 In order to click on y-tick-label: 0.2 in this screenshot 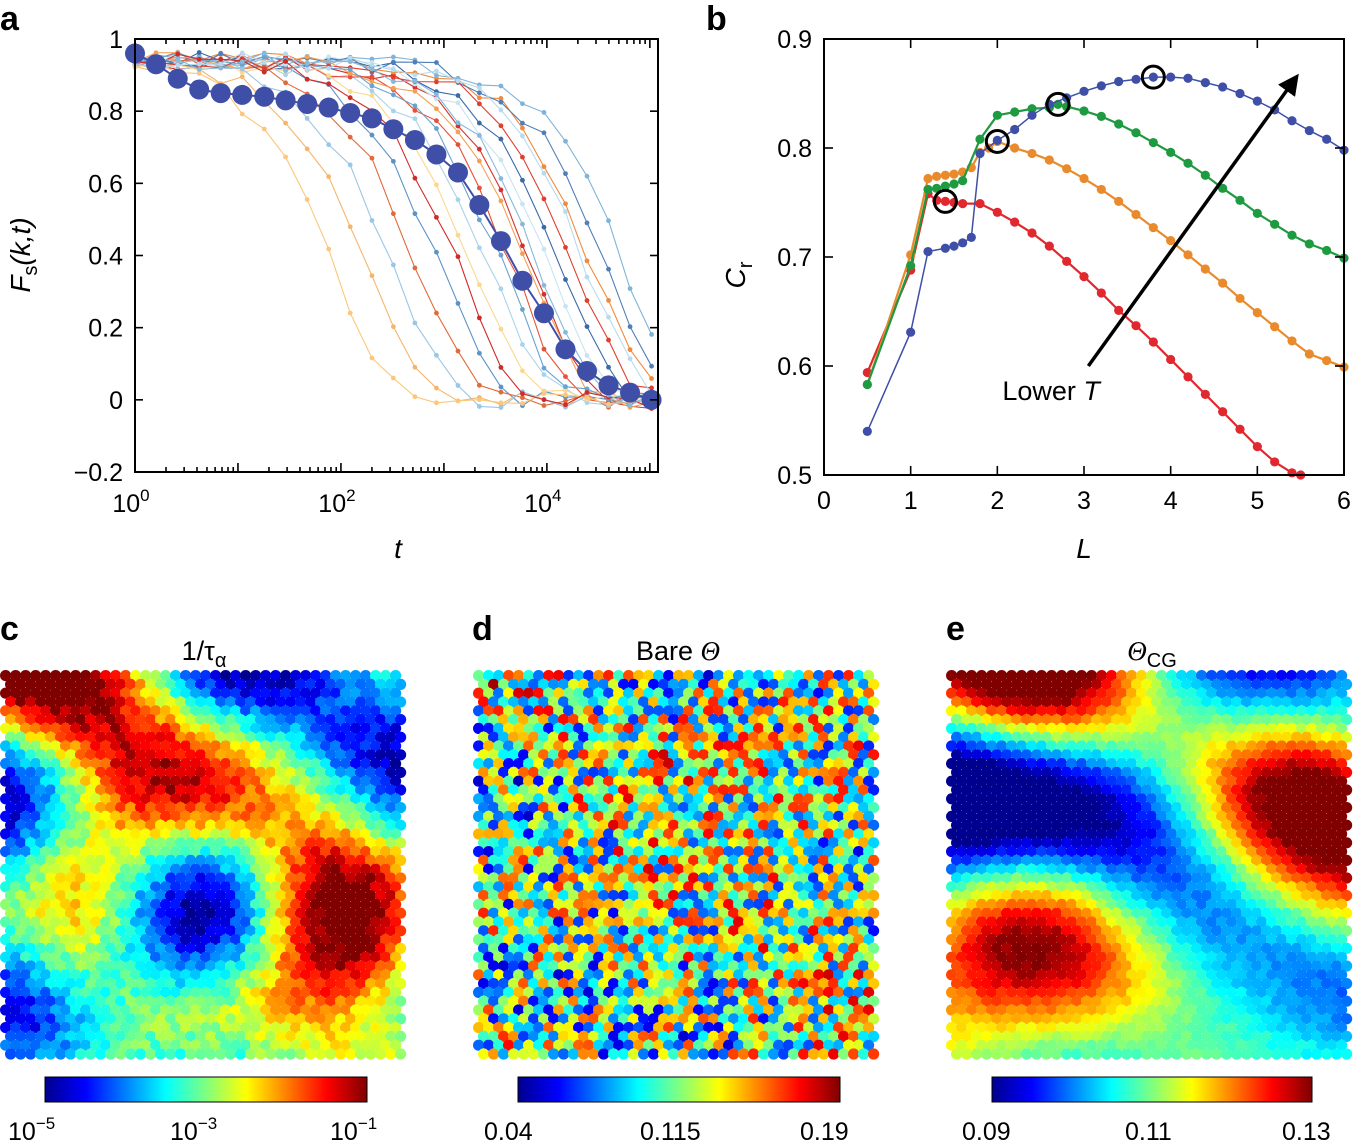, I will do `click(105, 329)`.